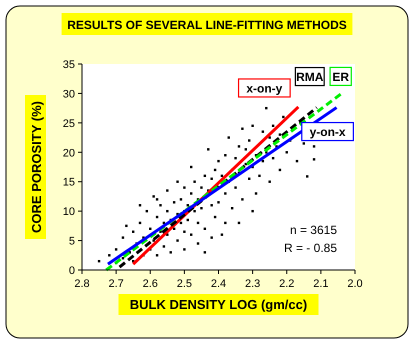  What do you see at coordinates (264, 88) in the screenshot?
I see `series-label: x-on-y` at bounding box center [264, 88].